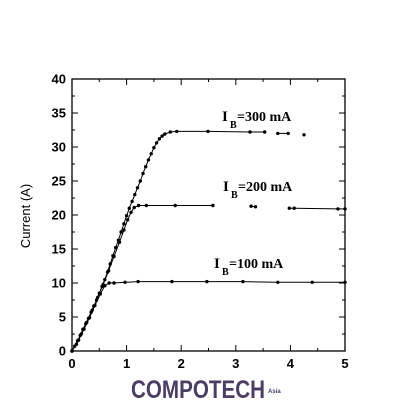 The width and height of the screenshot is (400, 407). What do you see at coordinates (59, 79) in the screenshot?
I see `y-tick-label: 40` at bounding box center [59, 79].